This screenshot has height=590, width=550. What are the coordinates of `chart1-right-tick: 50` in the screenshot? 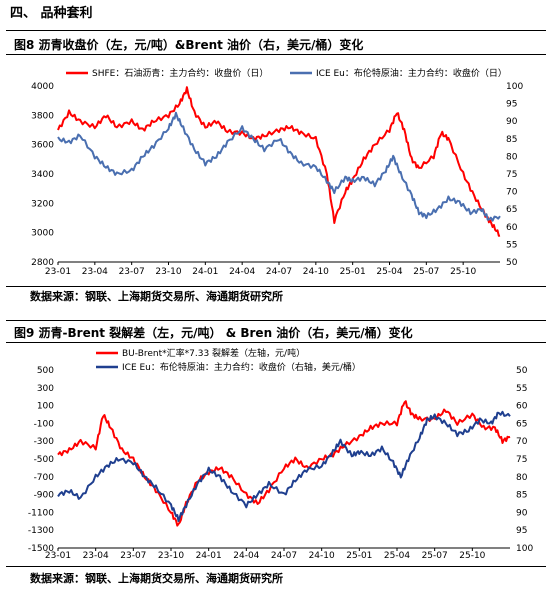 It's located at (512, 263).